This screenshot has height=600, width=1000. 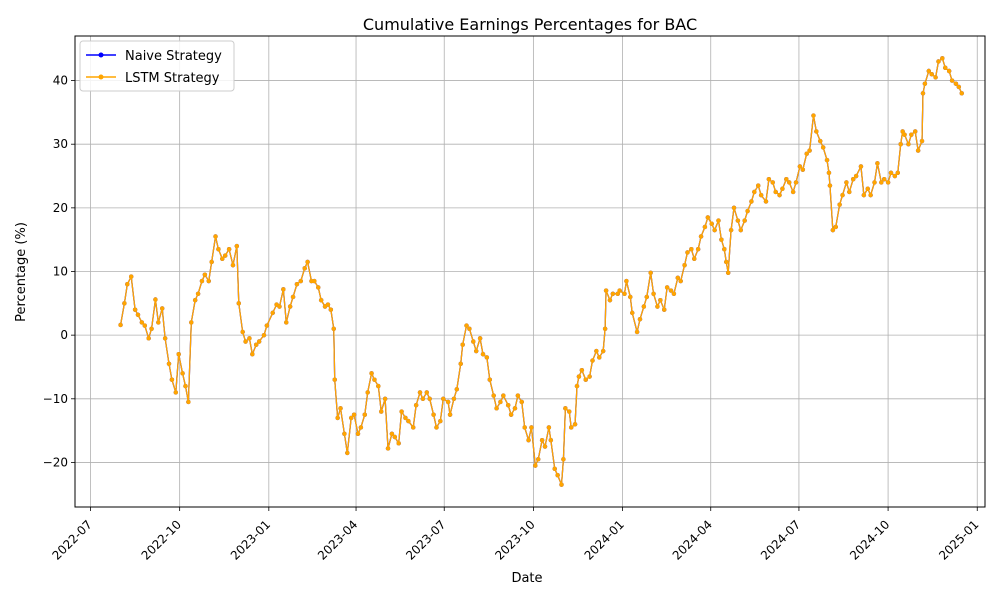 What do you see at coordinates (64, 335) in the screenshot?
I see `y-tick-label: 0` at bounding box center [64, 335].